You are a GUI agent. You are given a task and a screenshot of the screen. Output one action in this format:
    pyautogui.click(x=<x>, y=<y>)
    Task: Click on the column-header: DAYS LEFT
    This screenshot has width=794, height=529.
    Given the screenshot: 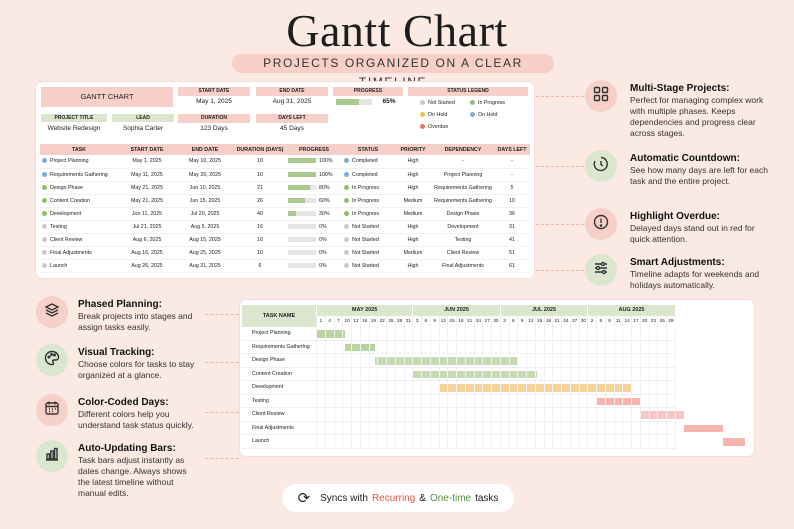 What is the action you would take?
    pyautogui.click(x=512, y=149)
    